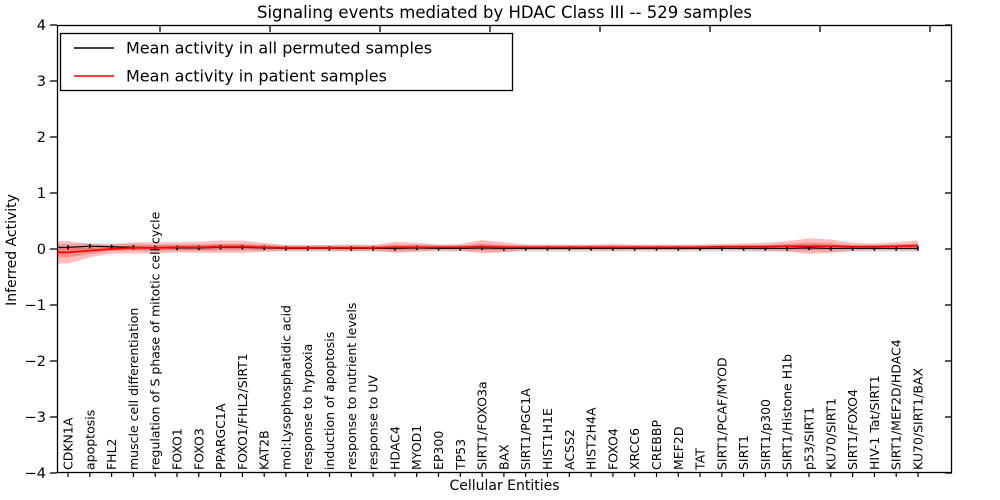 This screenshot has width=1000, height=500. Describe the element at coordinates (41, 82) in the screenshot. I see `y-tick-label: 3` at that location.